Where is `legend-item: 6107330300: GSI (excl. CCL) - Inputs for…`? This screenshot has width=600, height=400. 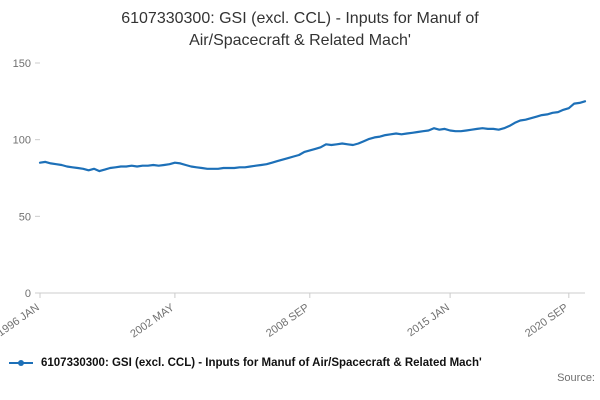
legend-item: 6107330300: GSI (excl. CCL) - Inputs for… is located at coordinates (300, 363).